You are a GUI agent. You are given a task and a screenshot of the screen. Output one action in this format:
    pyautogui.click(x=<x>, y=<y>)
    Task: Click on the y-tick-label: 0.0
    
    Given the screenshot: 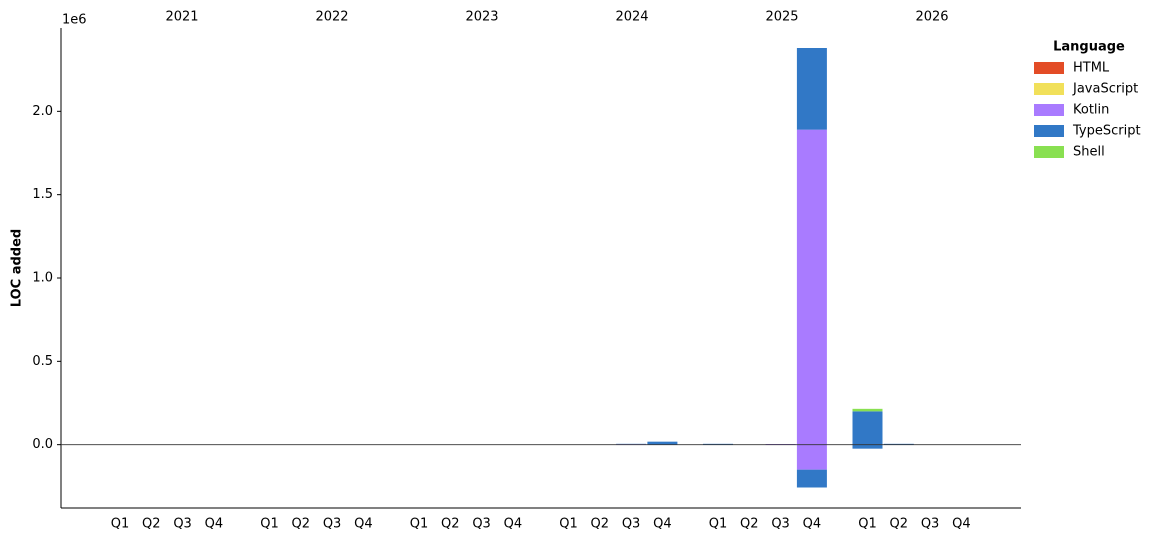 What is the action you would take?
    pyautogui.click(x=42, y=444)
    